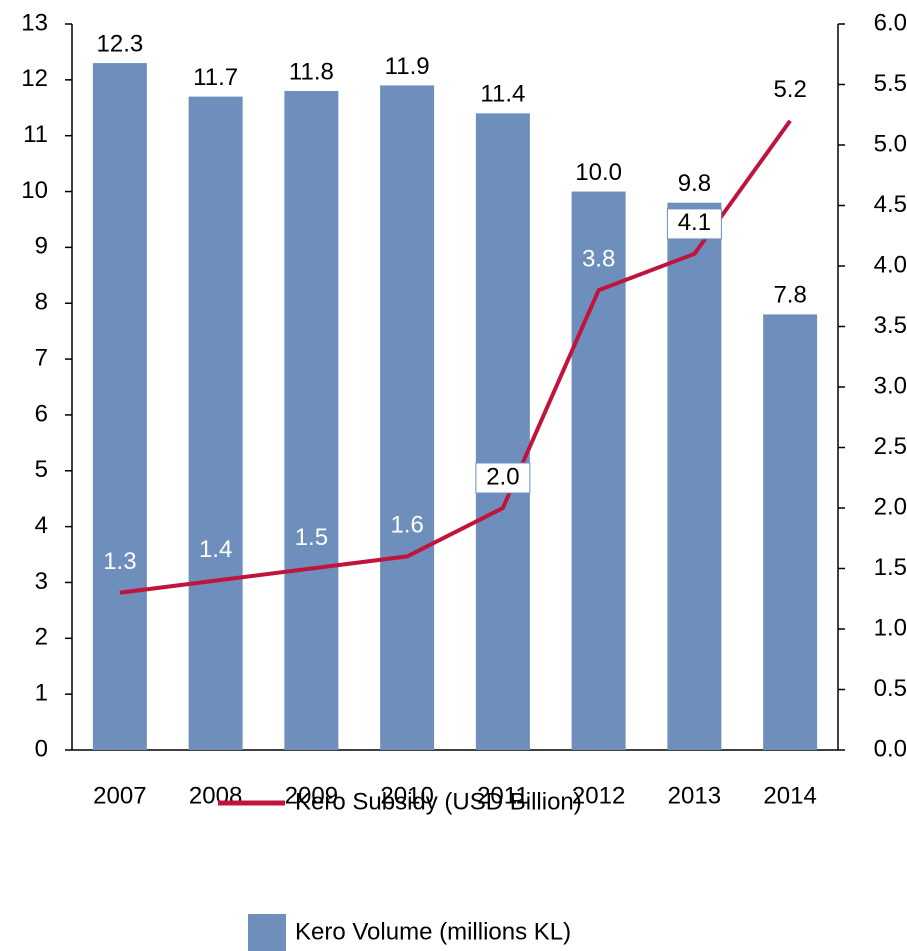 This screenshot has height=951, width=907. What do you see at coordinates (890, 22) in the screenshot?
I see `y2-tick-label: 6.0` at bounding box center [890, 22].